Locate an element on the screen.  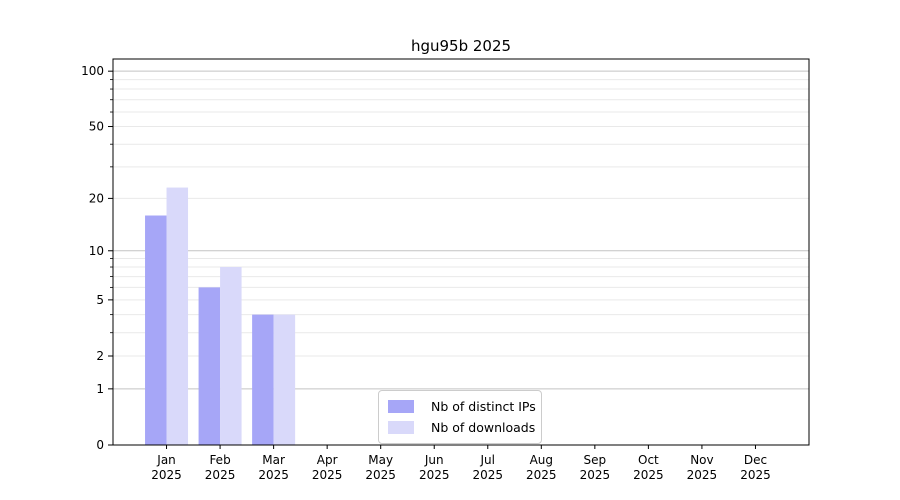
y-tick-label: 5 is located at coordinates (100, 300).